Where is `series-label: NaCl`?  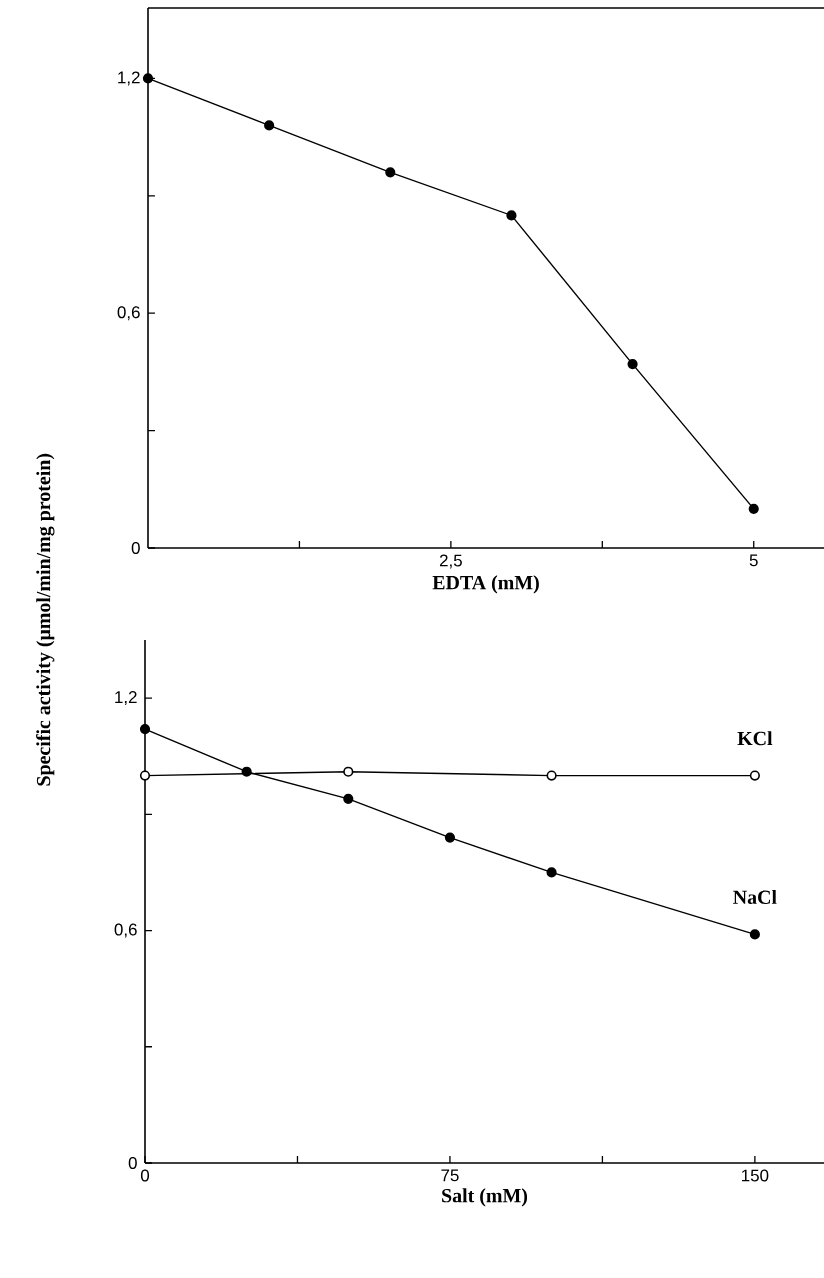
series-label: NaCl is located at coordinates (755, 896).